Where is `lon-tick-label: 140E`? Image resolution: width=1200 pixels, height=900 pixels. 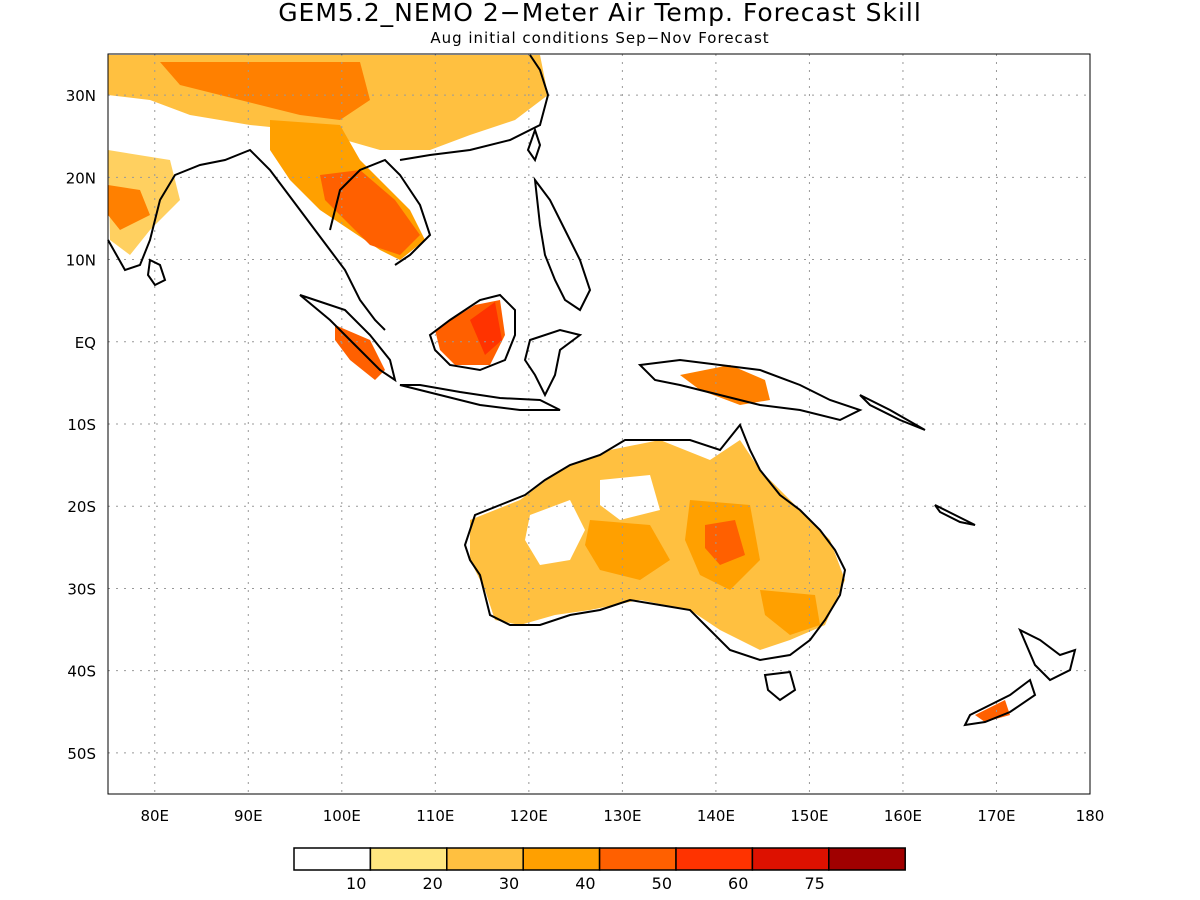
lon-tick-label: 140E is located at coordinates (716, 816).